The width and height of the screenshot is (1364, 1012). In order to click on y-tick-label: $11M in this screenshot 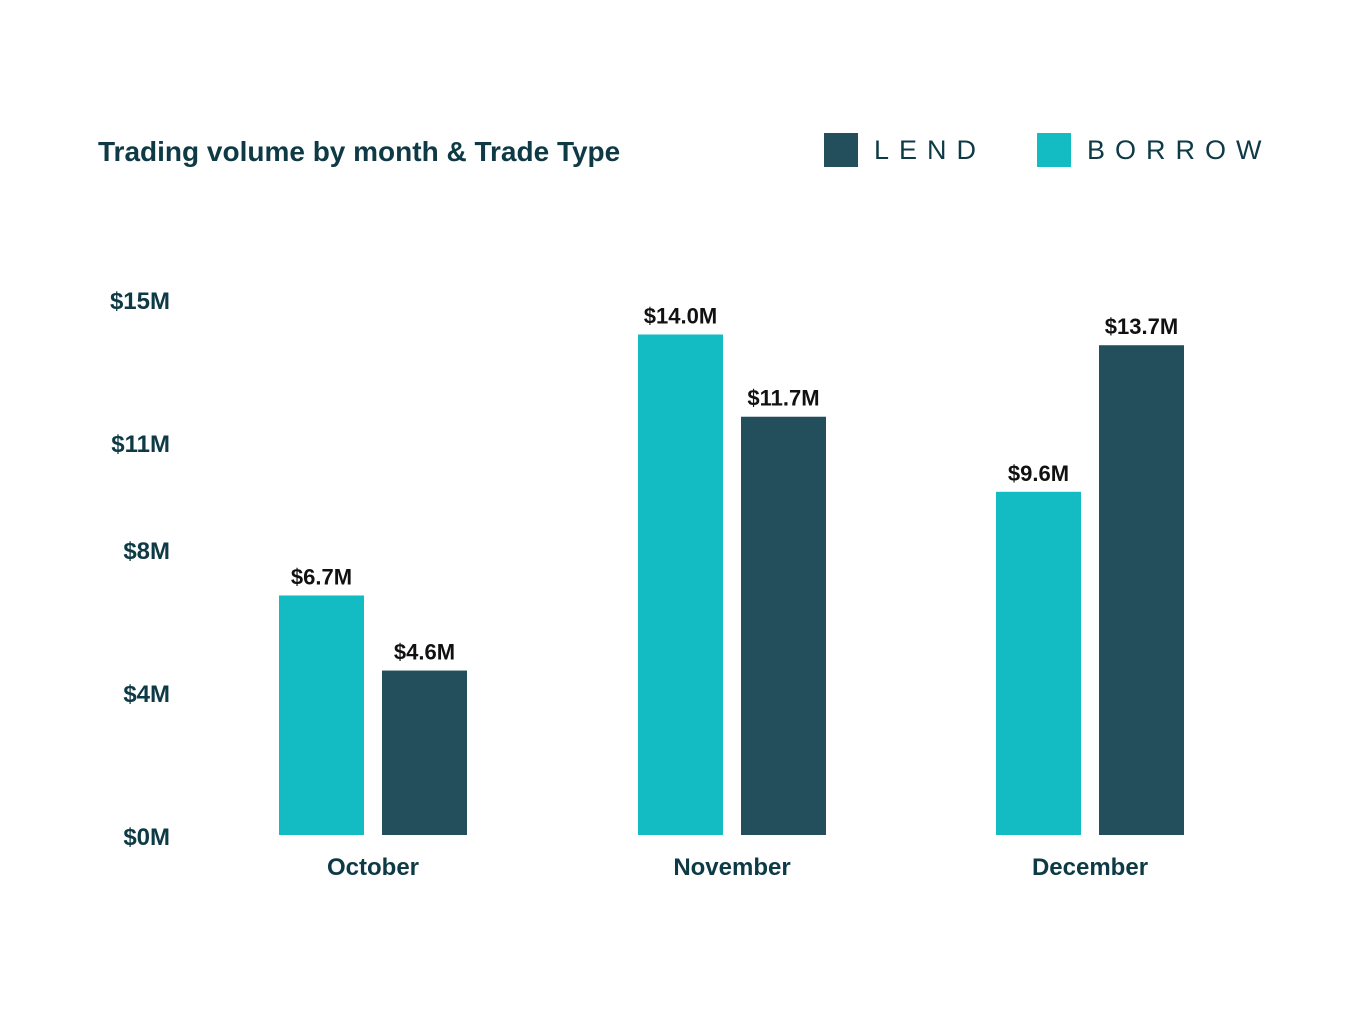, I will do `click(140, 444)`.